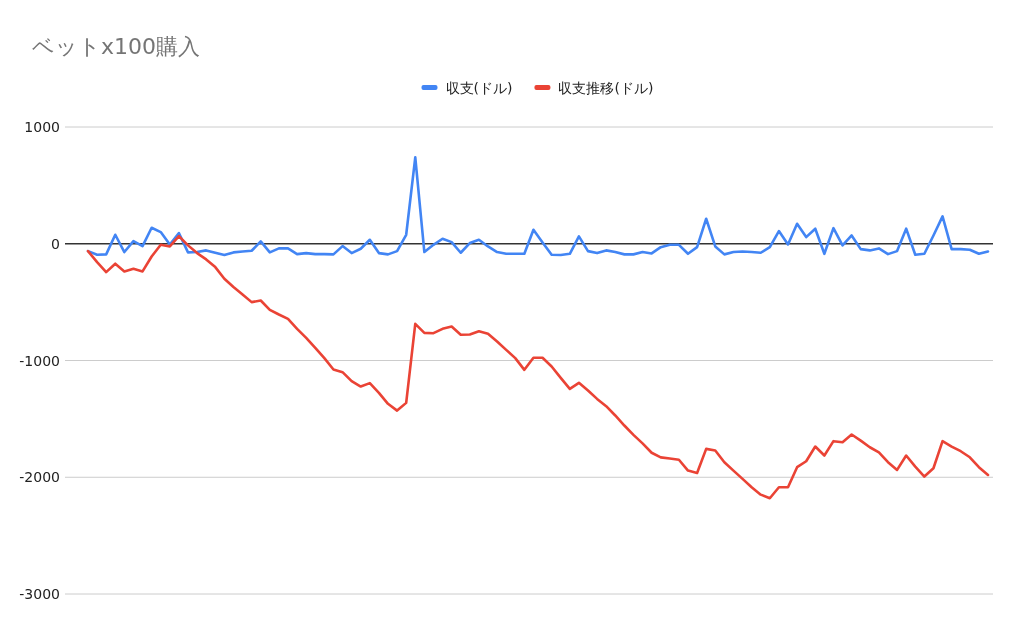  I want to click on y-tick-label: -2000, so click(39, 477).